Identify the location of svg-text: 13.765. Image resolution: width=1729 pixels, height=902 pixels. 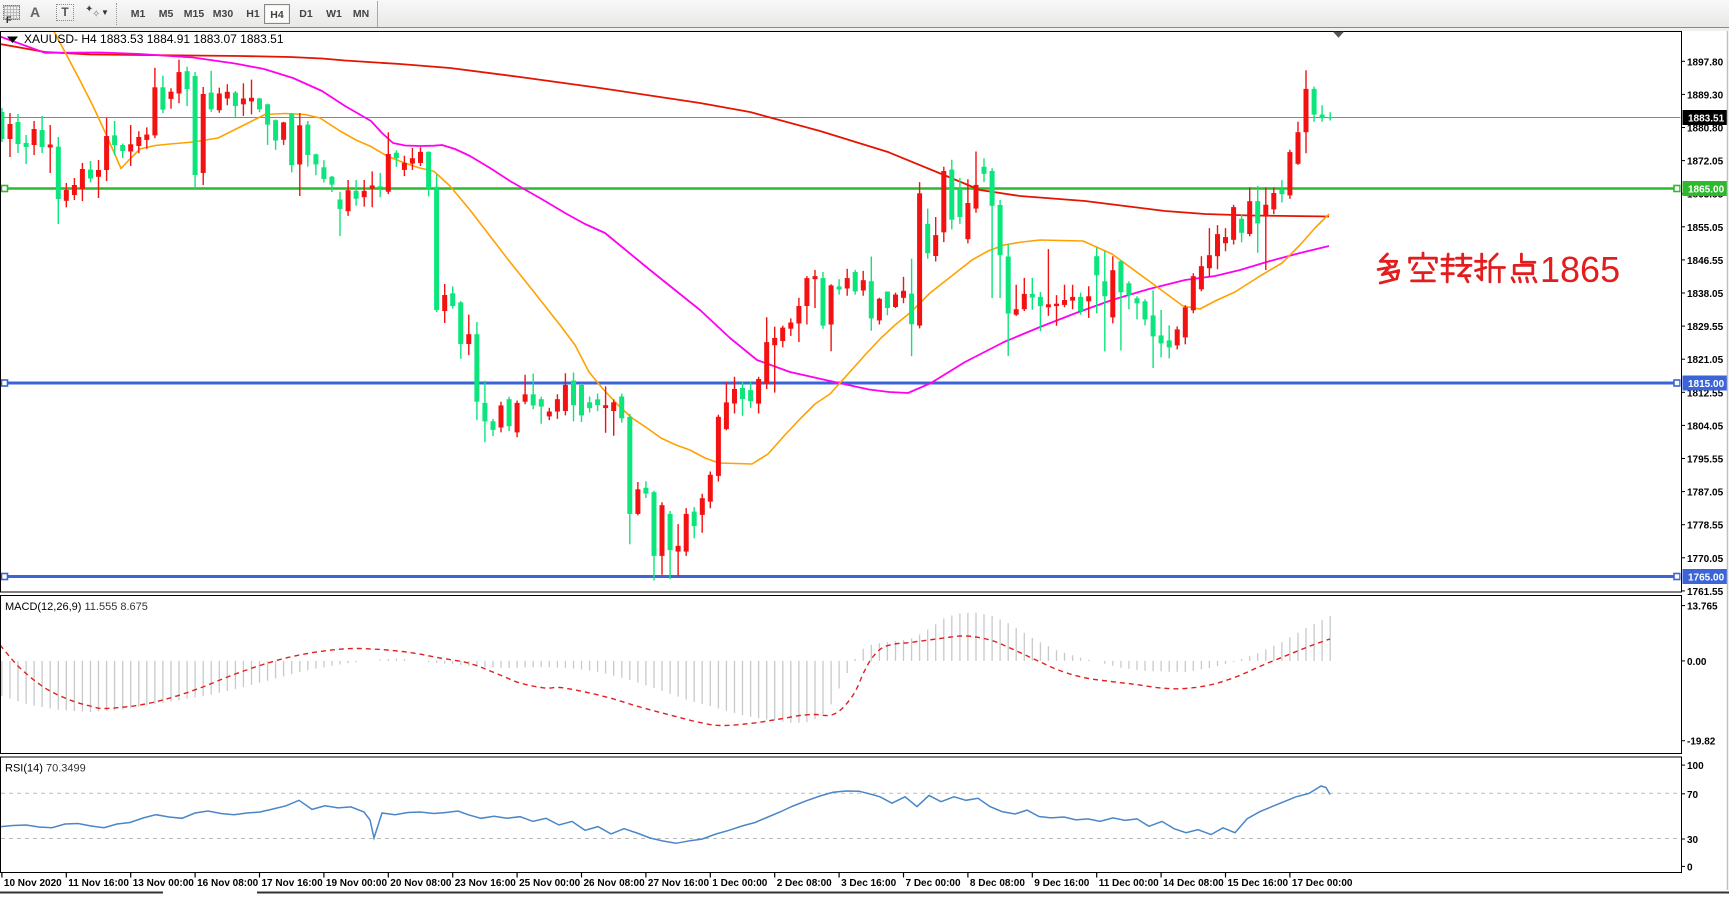
(1702, 607).